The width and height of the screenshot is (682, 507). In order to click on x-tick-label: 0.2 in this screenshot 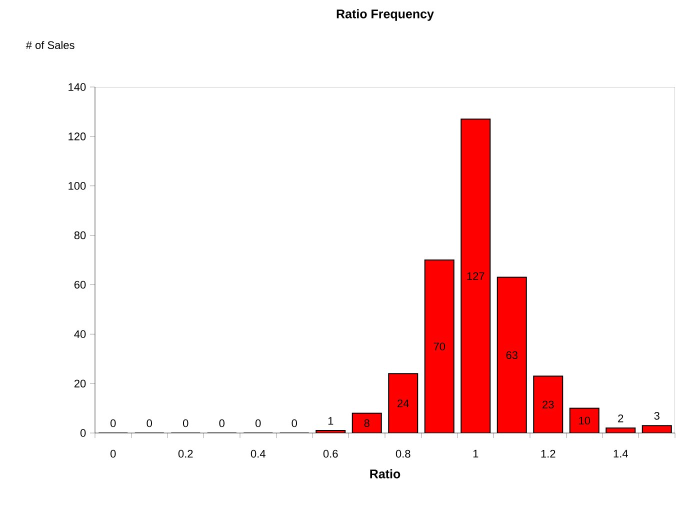, I will do `click(185, 454)`.